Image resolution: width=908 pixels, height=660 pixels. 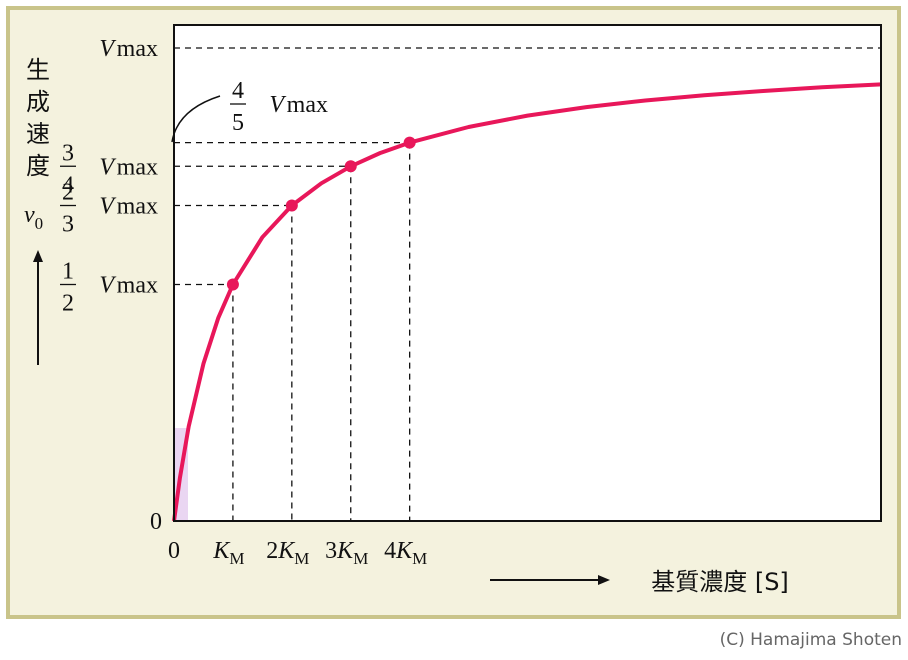 I want to click on tick-coef: 2, so click(x=272, y=551).